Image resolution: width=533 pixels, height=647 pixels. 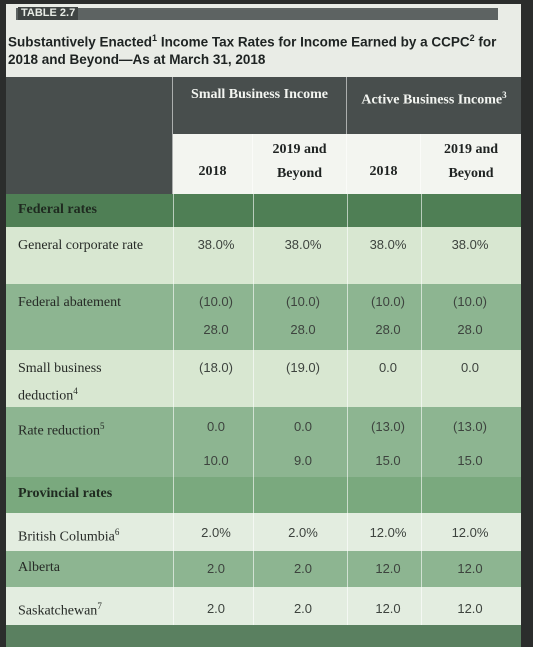 I want to click on section-provincial-label: Provincial rates, so click(x=65, y=493).